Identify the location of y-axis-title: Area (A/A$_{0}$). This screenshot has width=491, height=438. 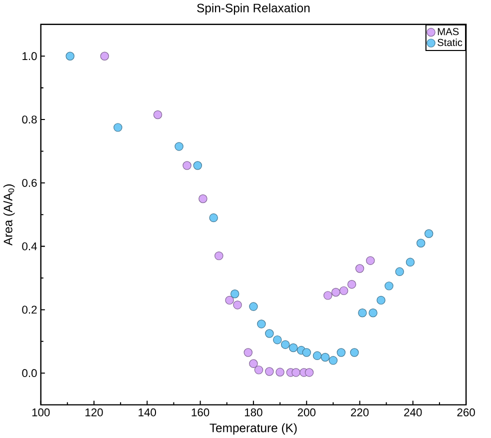
(9, 215).